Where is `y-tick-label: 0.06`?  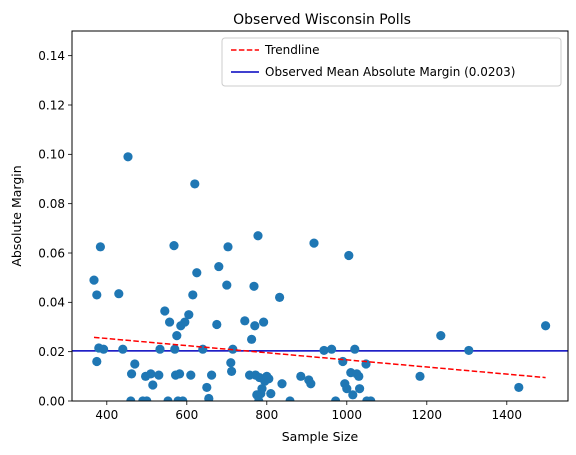 y-tick-label: 0.06 is located at coordinates (51, 253).